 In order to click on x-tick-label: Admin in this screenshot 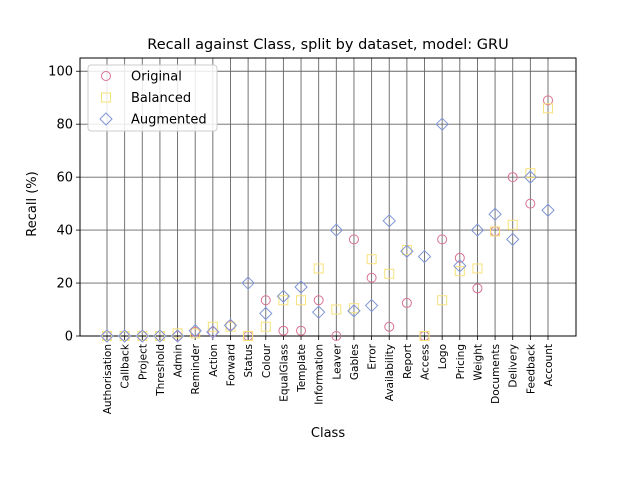, I will do `click(179, 360)`.